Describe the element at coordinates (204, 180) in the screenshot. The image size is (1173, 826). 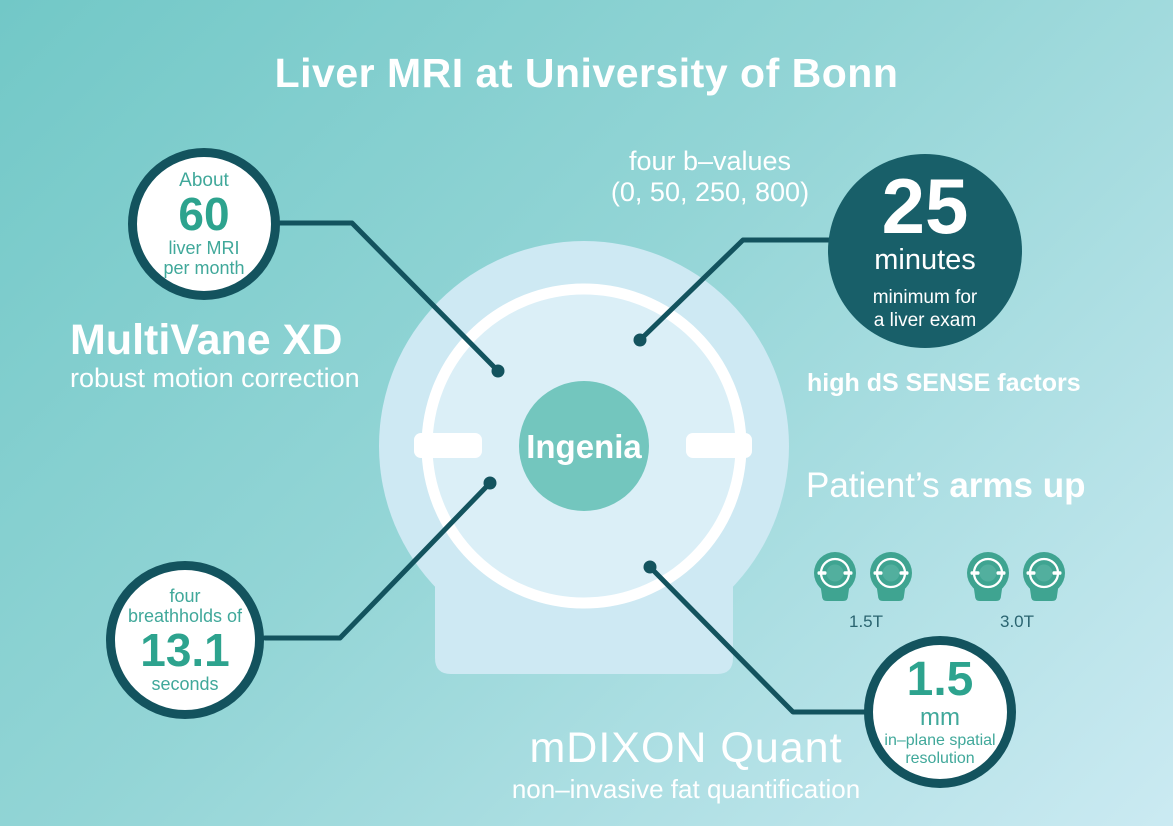
I see `monthly-prefix: About` at that location.